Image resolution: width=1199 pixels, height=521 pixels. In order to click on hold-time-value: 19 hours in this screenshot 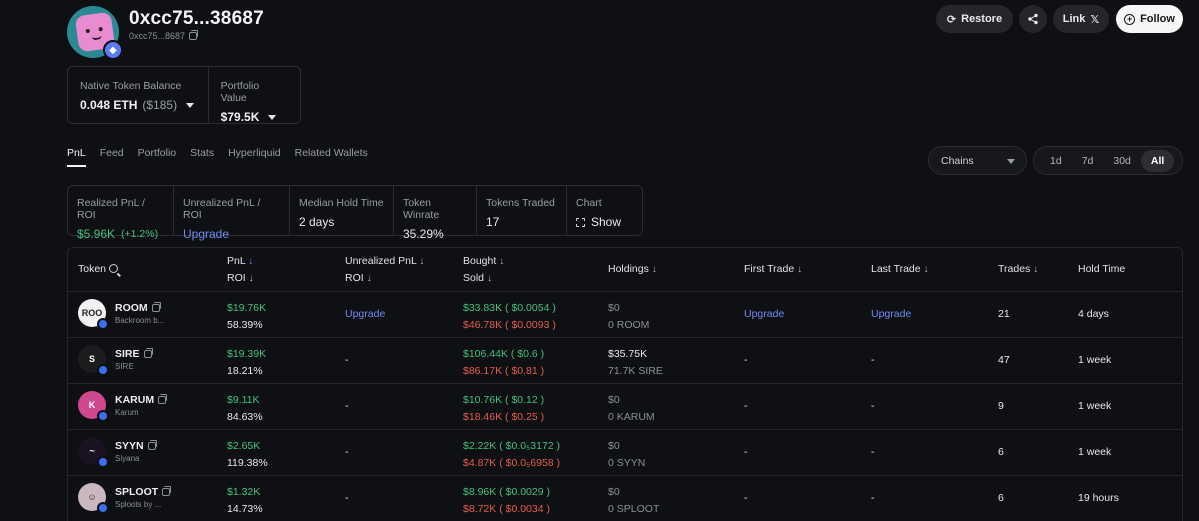, I will do `click(1098, 498)`.